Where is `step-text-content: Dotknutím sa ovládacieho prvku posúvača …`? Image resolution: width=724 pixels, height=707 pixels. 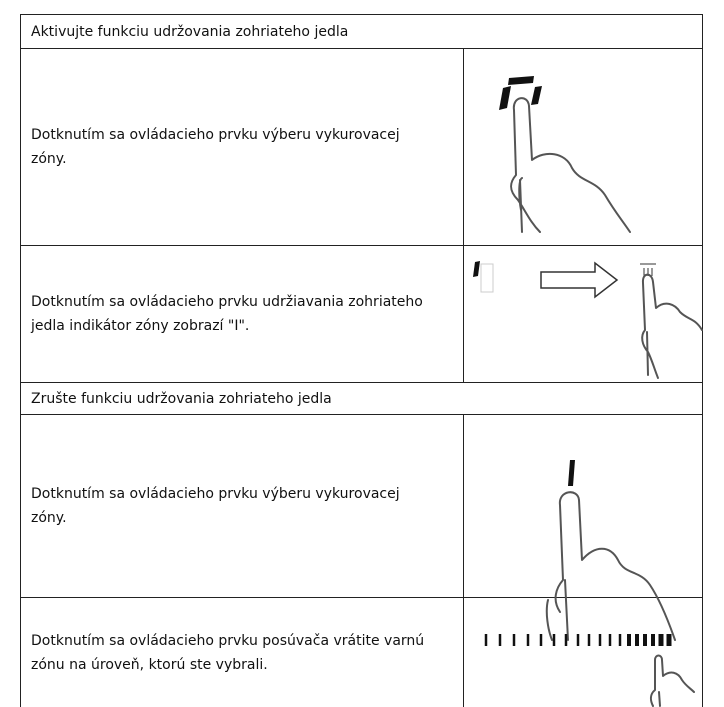
step-text-content: Dotknutím sa ovládacieho prvku posúvača … is located at coordinates (228, 652).